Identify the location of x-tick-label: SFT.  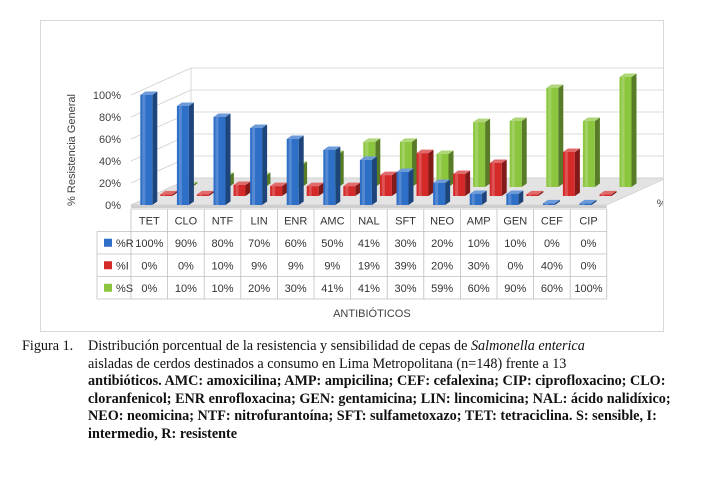
(405, 221).